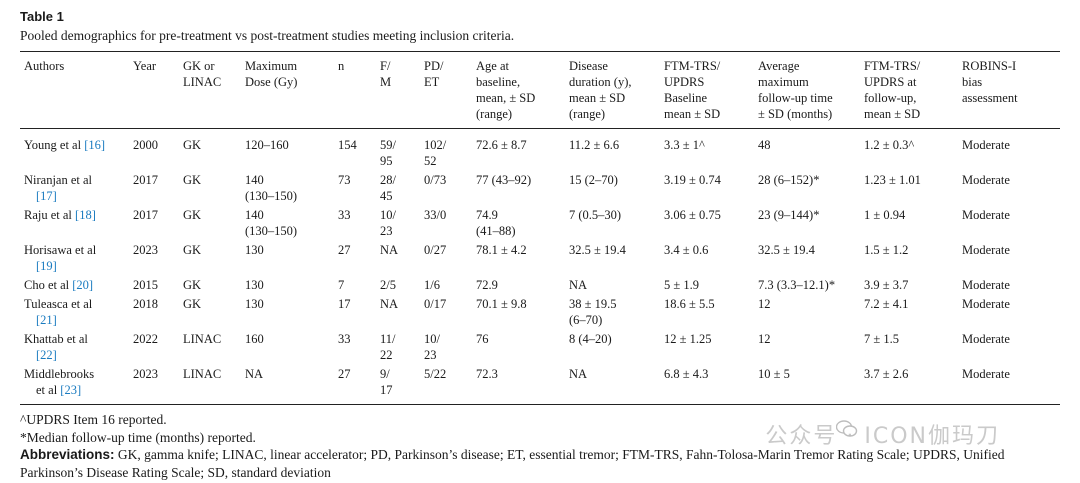  I want to click on data-cell: 3.19 ± 0.74, so click(707, 187).